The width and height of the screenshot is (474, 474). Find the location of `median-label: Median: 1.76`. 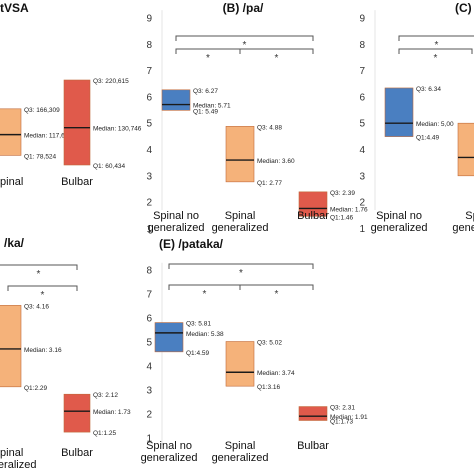

median-label: Median: 1.76 is located at coordinates (349, 209).